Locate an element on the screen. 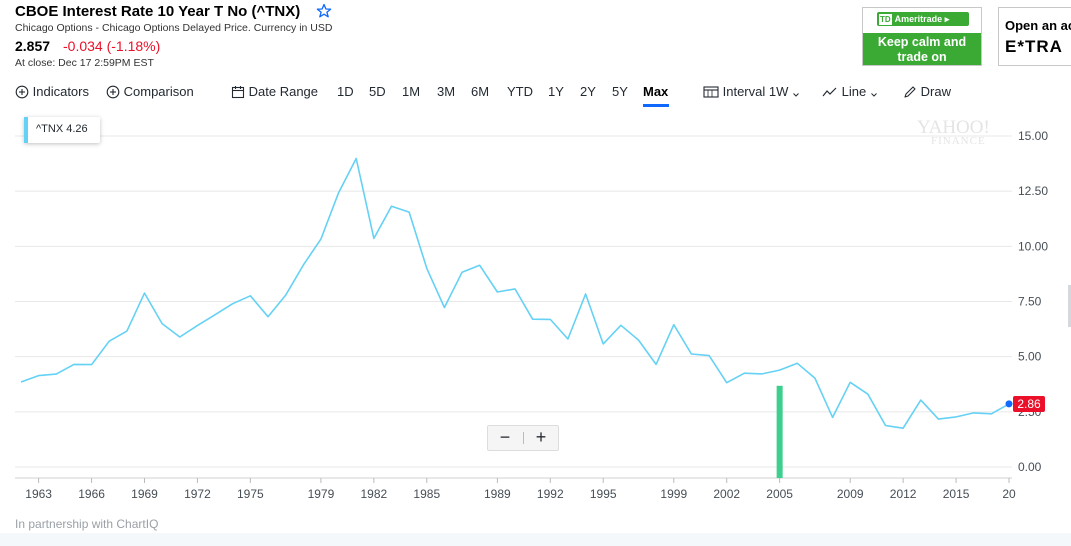 This screenshot has width=1071, height=546. x-tick-label: 2005 is located at coordinates (779, 494).